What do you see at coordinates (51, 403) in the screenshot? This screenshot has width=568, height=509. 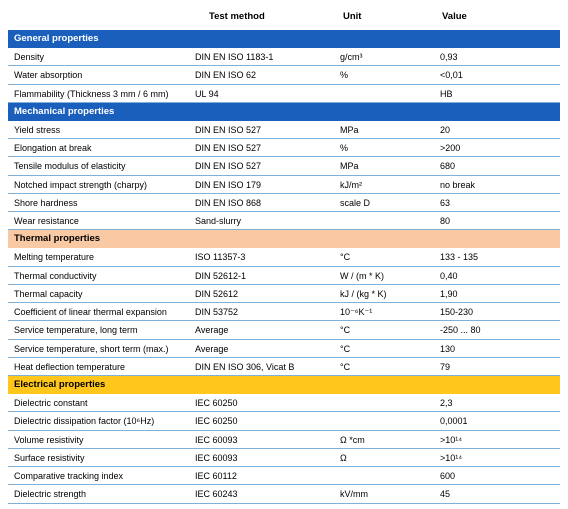 I see `property-name-cell: Dielectric constant` at bounding box center [51, 403].